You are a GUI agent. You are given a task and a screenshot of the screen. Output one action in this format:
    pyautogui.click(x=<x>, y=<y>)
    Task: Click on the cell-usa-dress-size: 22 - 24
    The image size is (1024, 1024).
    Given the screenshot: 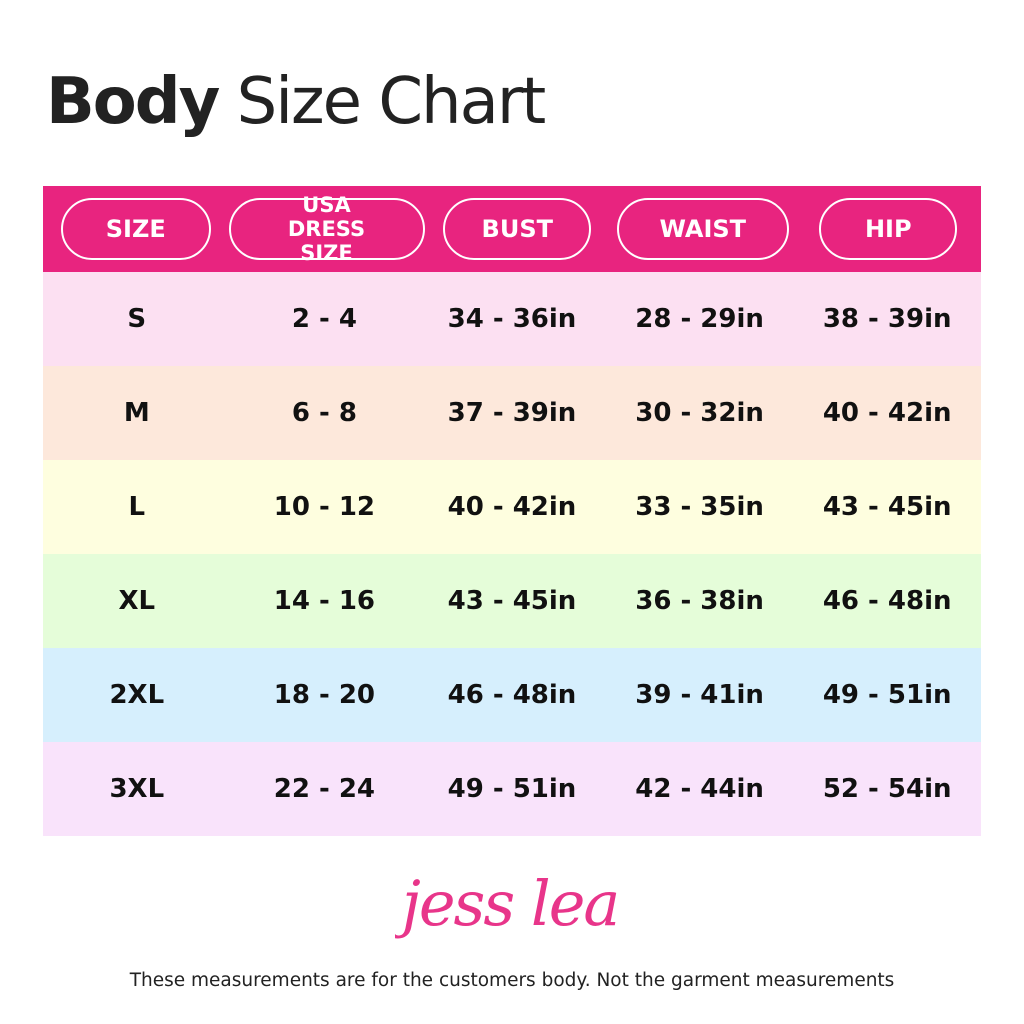 What is the action you would take?
    pyautogui.click(x=324, y=789)
    